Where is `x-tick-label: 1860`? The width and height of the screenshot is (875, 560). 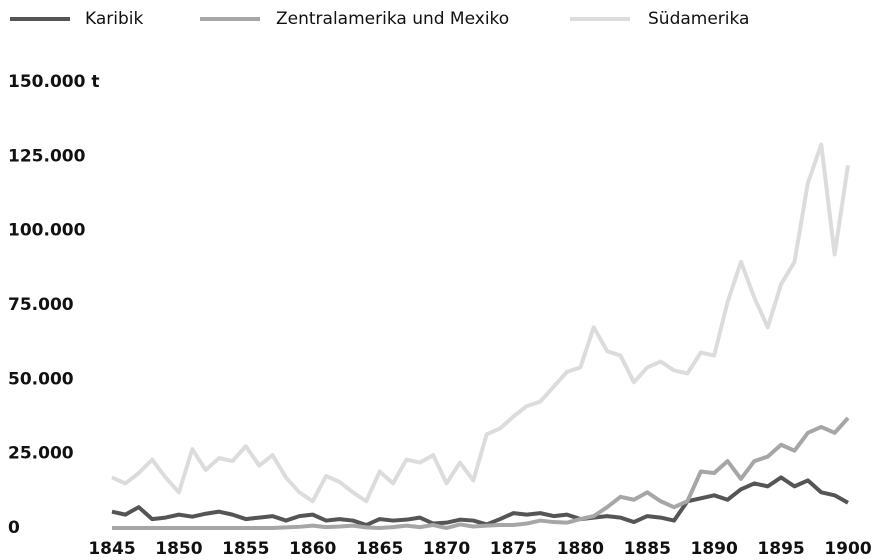 x-tick-label: 1860 is located at coordinates (312, 549).